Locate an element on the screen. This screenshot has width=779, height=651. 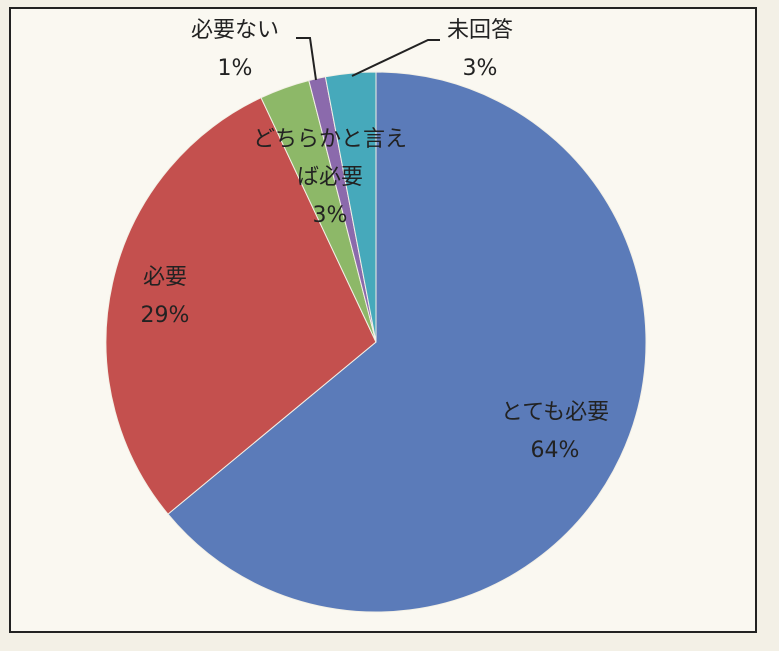
slice-label: 未回答 3% is located at coordinates (480, 50).